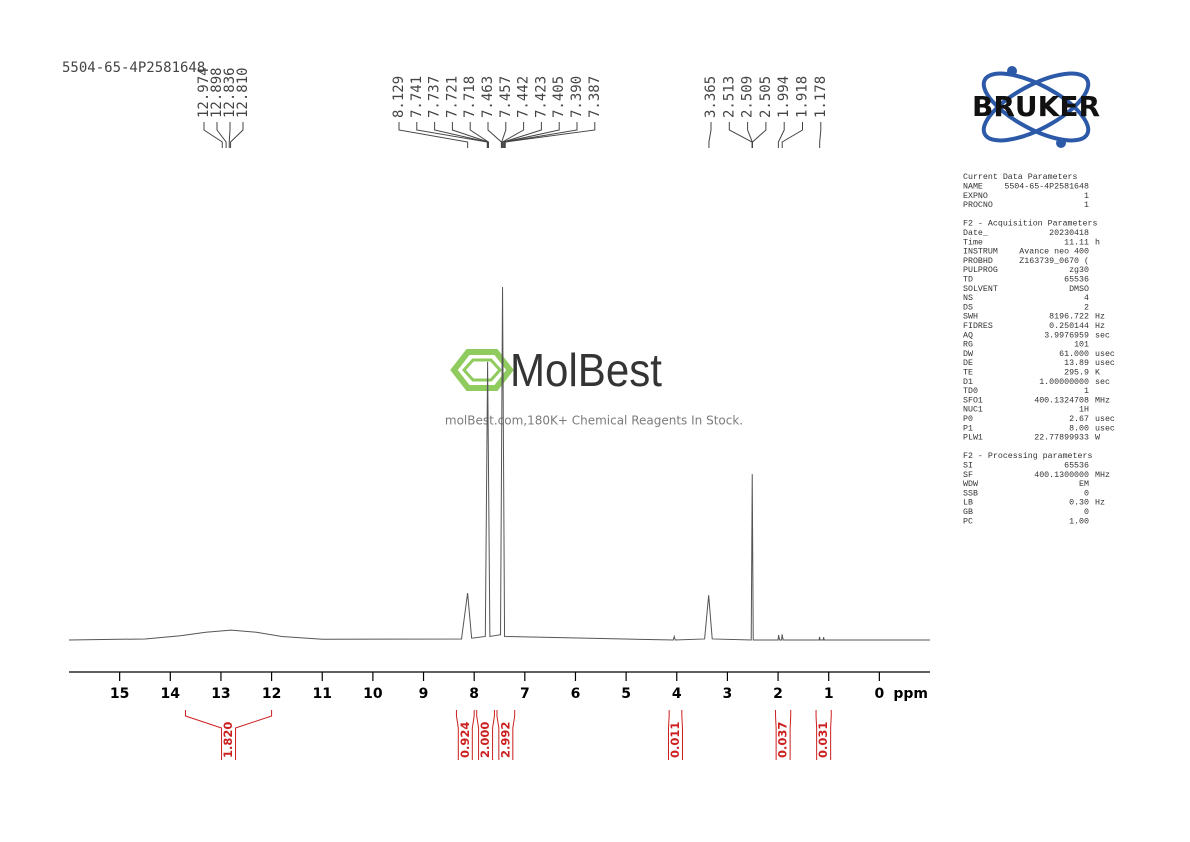 The width and height of the screenshot is (1190, 842). Describe the element at coordinates (541, 97) in the screenshot. I see `peak-label: 7.423` at that location.